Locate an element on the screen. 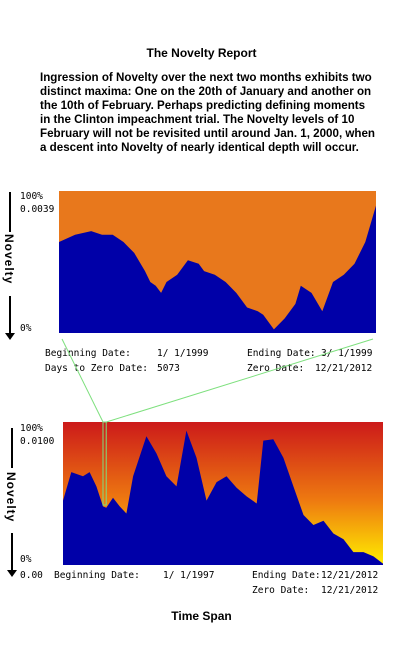 The height and width of the screenshot is (648, 403). bottom-begin-label: Beginning Date: is located at coordinates (97, 575).